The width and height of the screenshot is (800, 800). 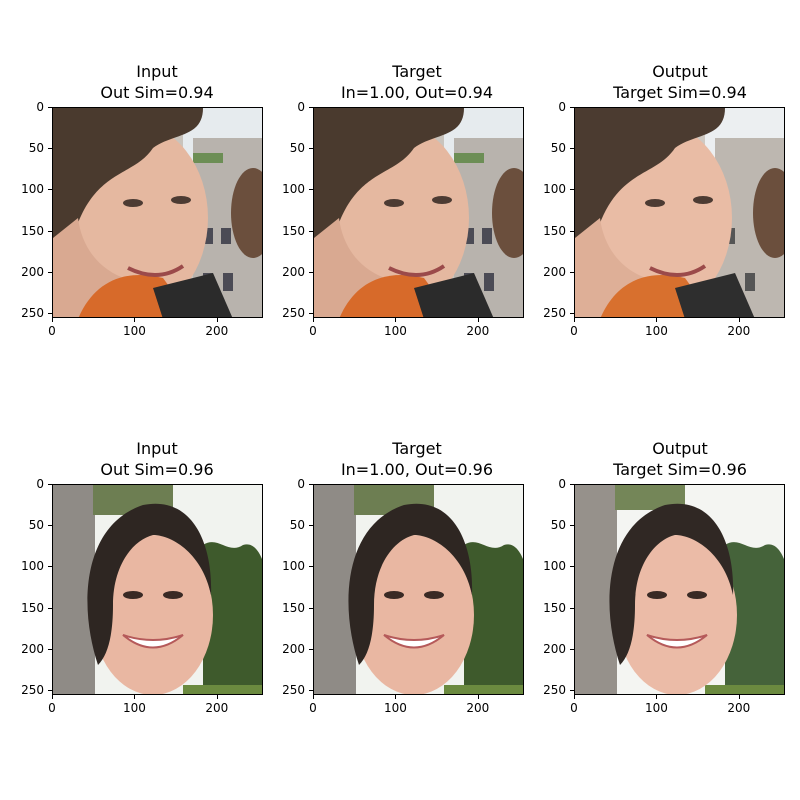 What do you see at coordinates (418, 589) in the screenshot?
I see `image-panel-target-woman` at bounding box center [418, 589].